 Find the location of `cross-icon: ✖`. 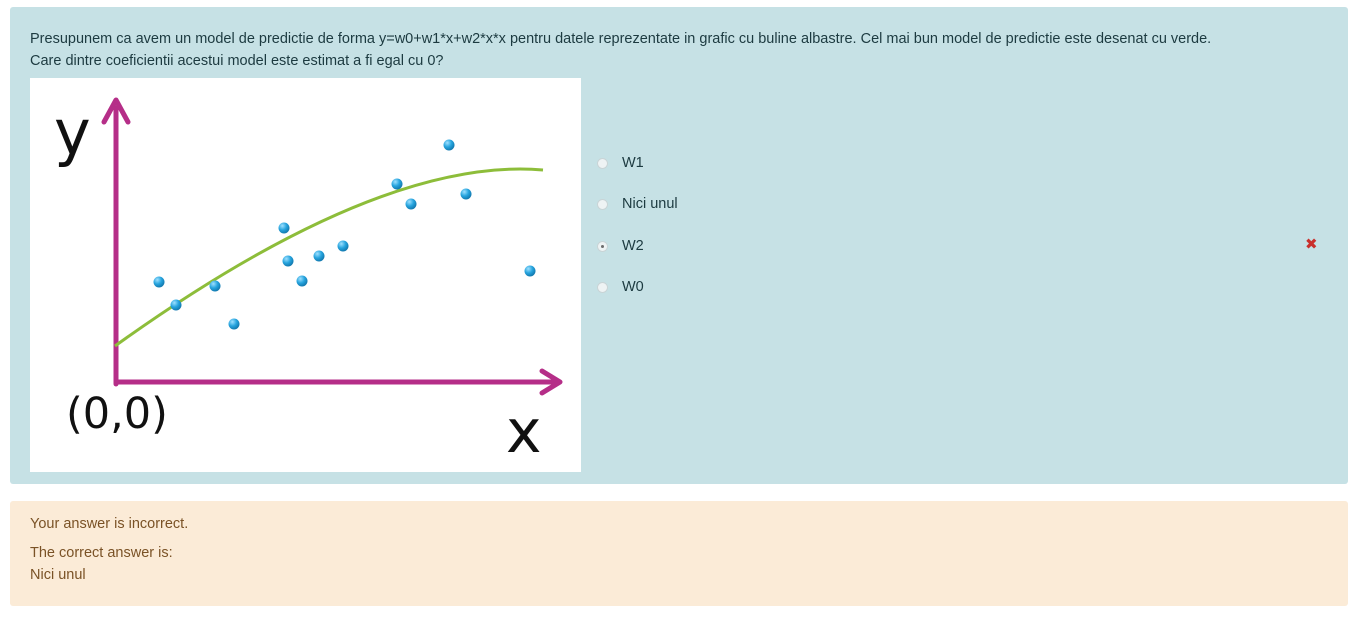

cross-icon: ✖ is located at coordinates (1311, 244).